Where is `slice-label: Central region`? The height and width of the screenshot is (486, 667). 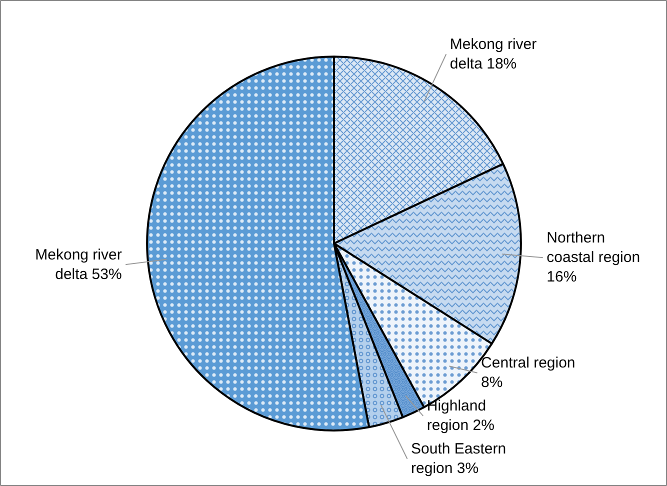 slice-label: Central region is located at coordinates (528, 363).